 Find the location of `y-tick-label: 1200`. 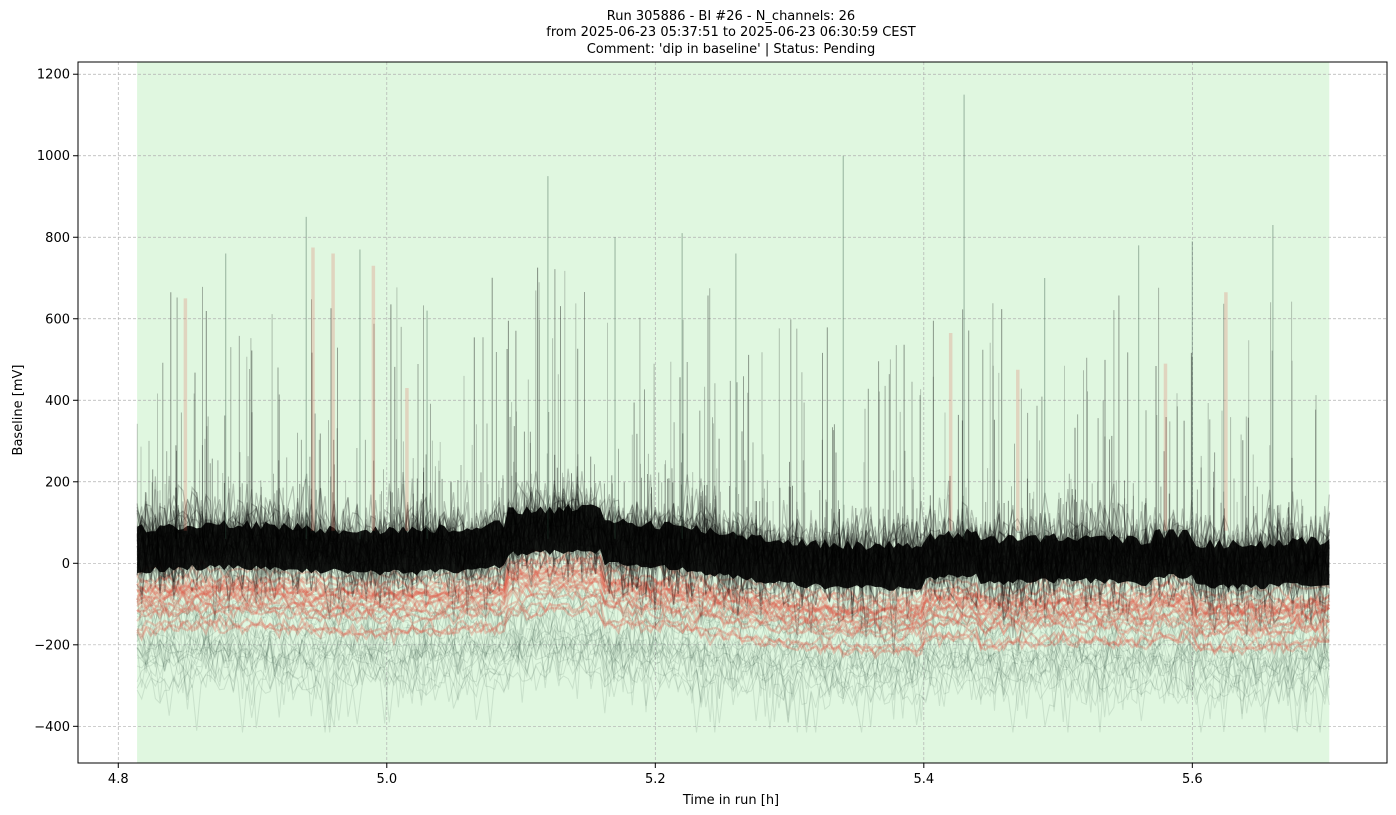

y-tick-label: 1200 is located at coordinates (53, 75).